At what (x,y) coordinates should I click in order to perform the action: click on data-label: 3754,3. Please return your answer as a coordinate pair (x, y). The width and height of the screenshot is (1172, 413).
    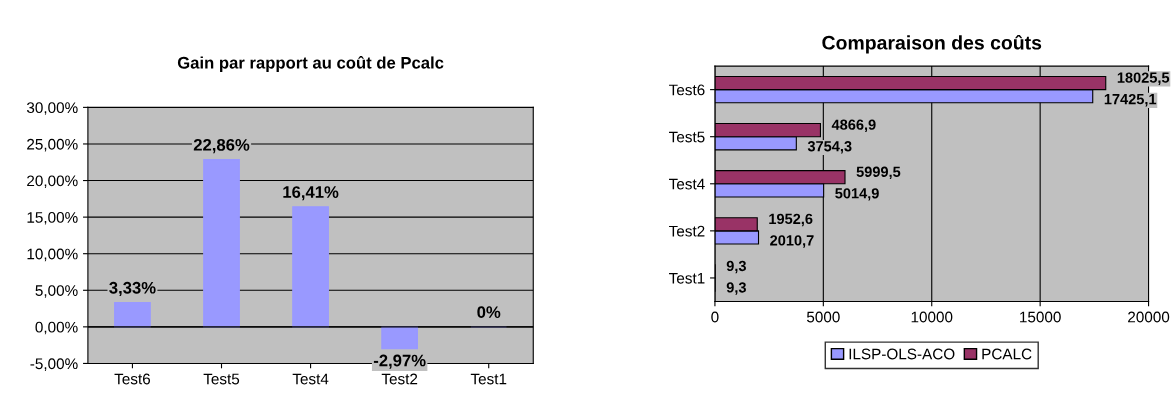
    Looking at the image, I should click on (829, 147).